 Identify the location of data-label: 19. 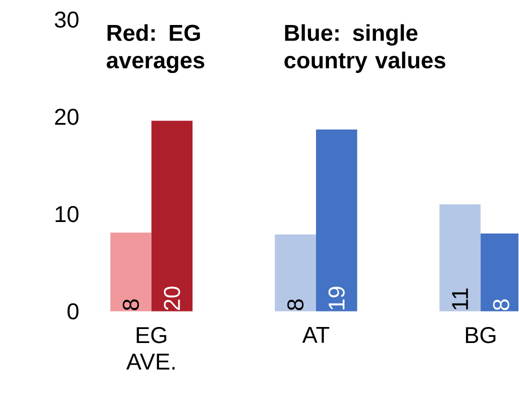
(336, 298).